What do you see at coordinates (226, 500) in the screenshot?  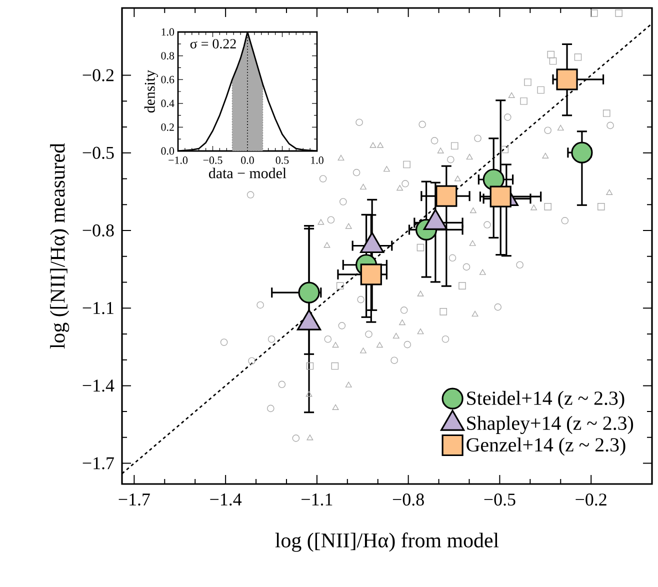 I see `x-tick-label: −1.4` at bounding box center [226, 500].